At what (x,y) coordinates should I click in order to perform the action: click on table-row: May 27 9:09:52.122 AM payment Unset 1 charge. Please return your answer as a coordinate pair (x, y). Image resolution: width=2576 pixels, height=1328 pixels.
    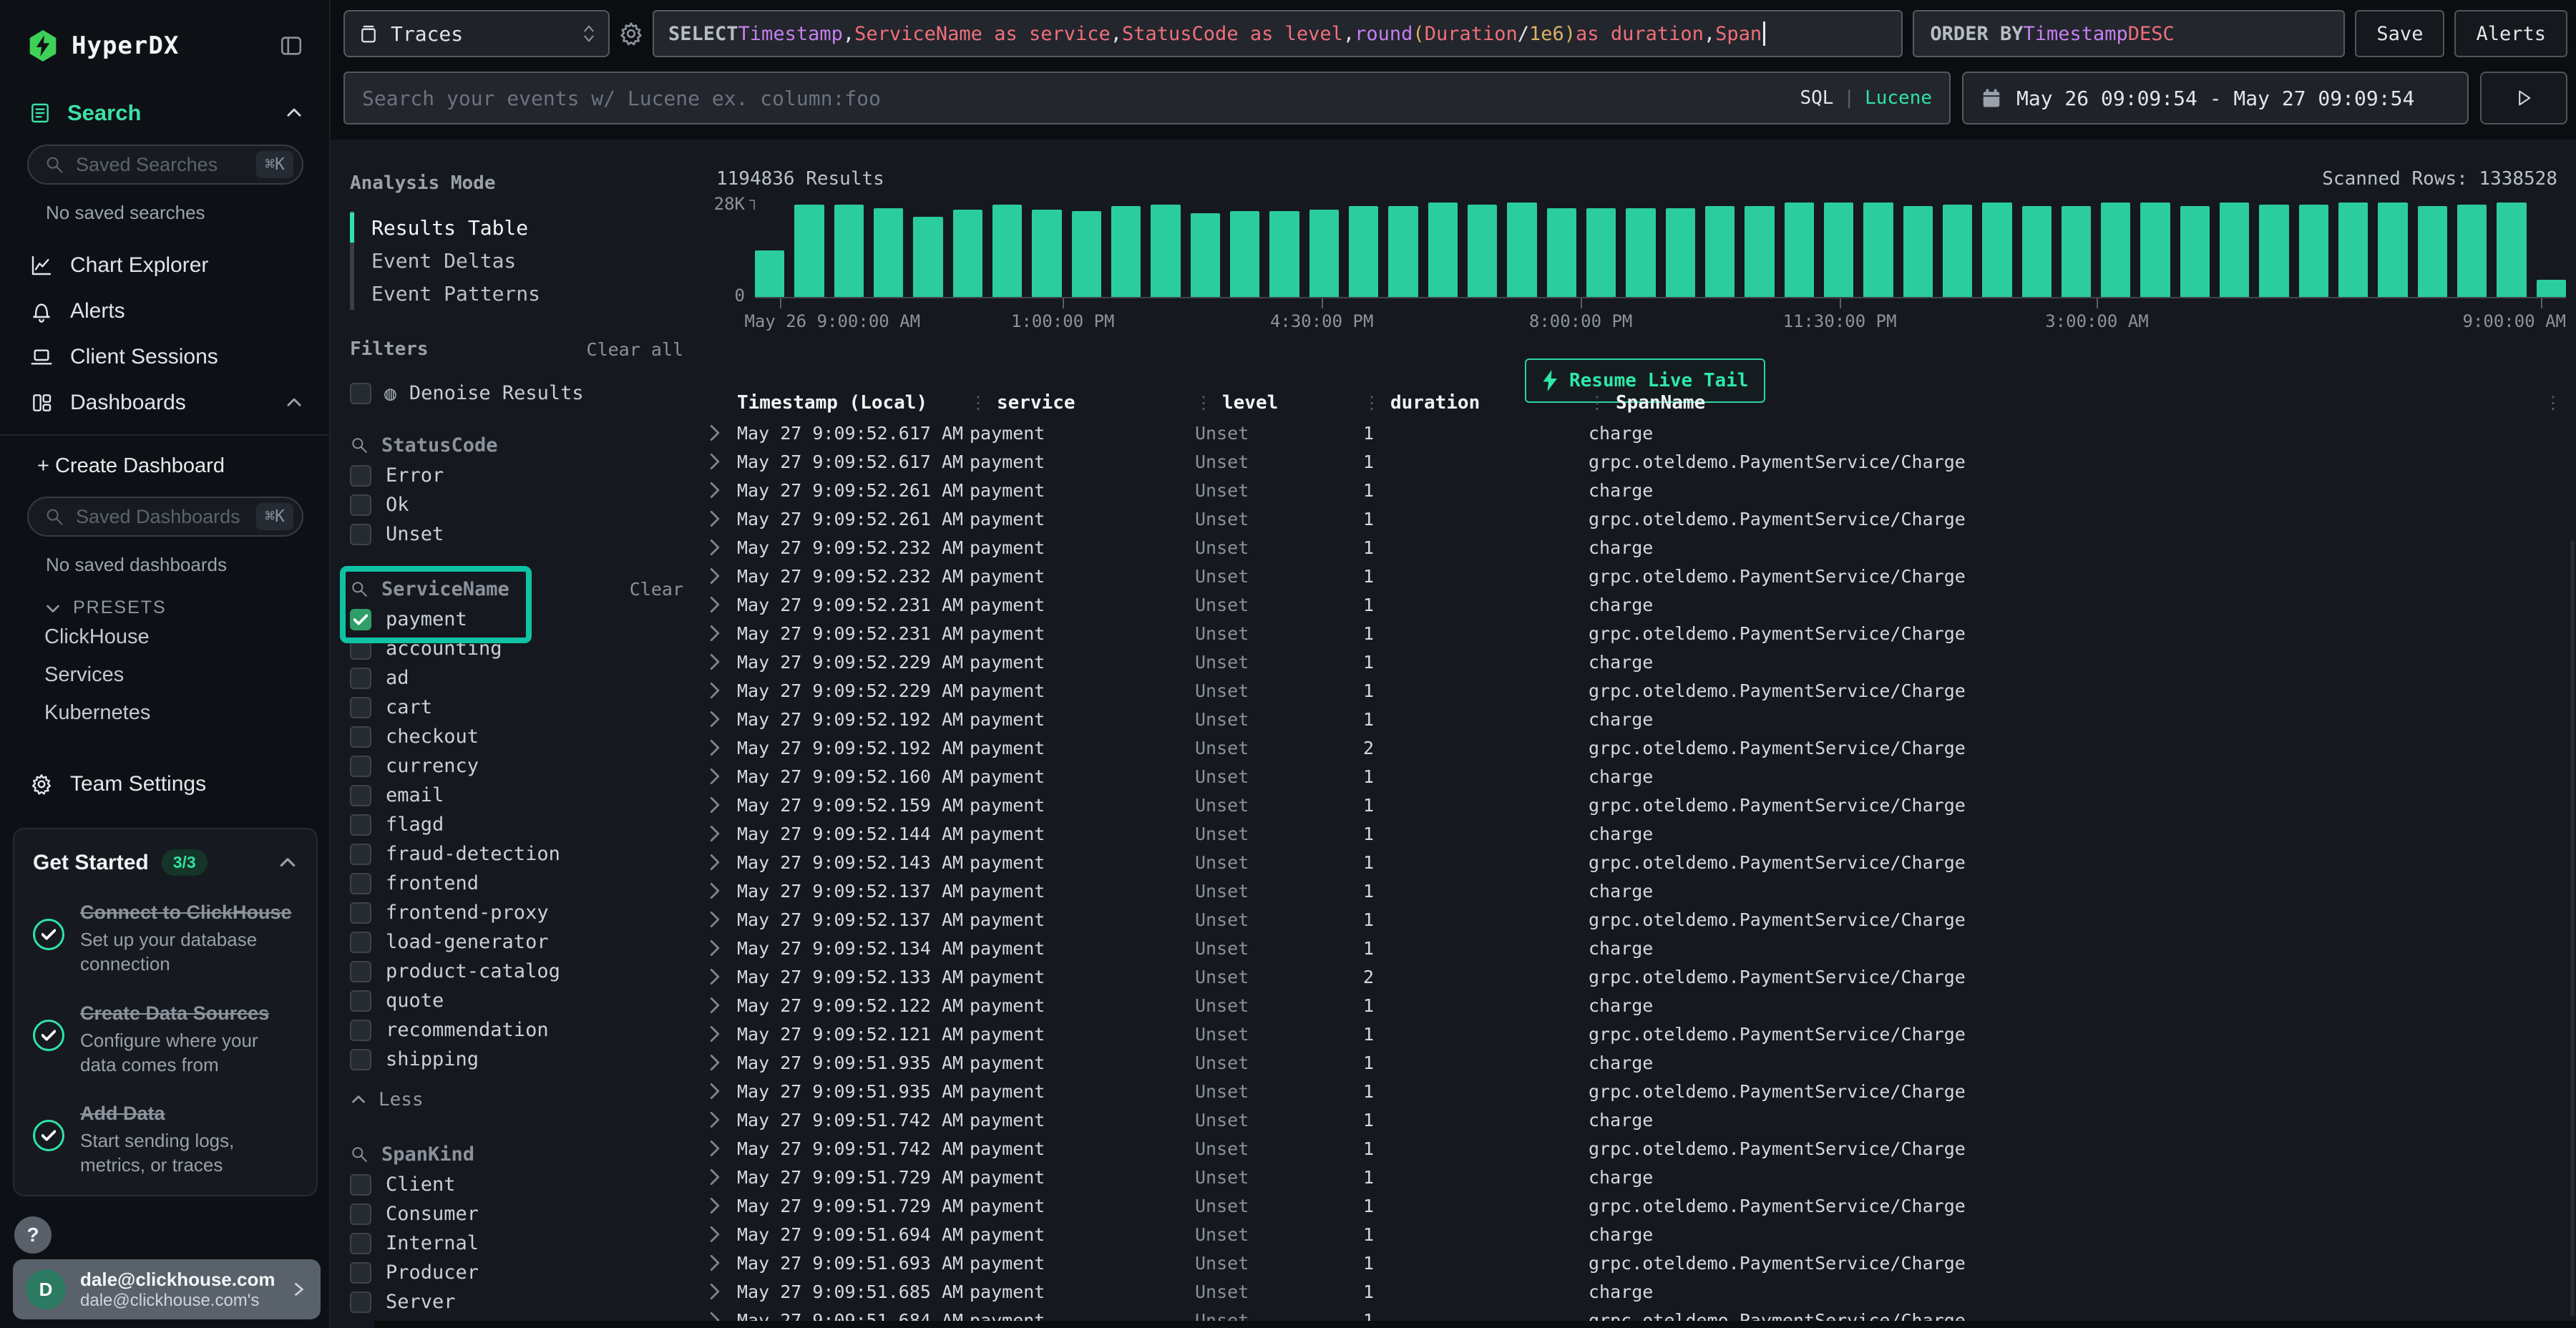
    Looking at the image, I should click on (1635, 1006).